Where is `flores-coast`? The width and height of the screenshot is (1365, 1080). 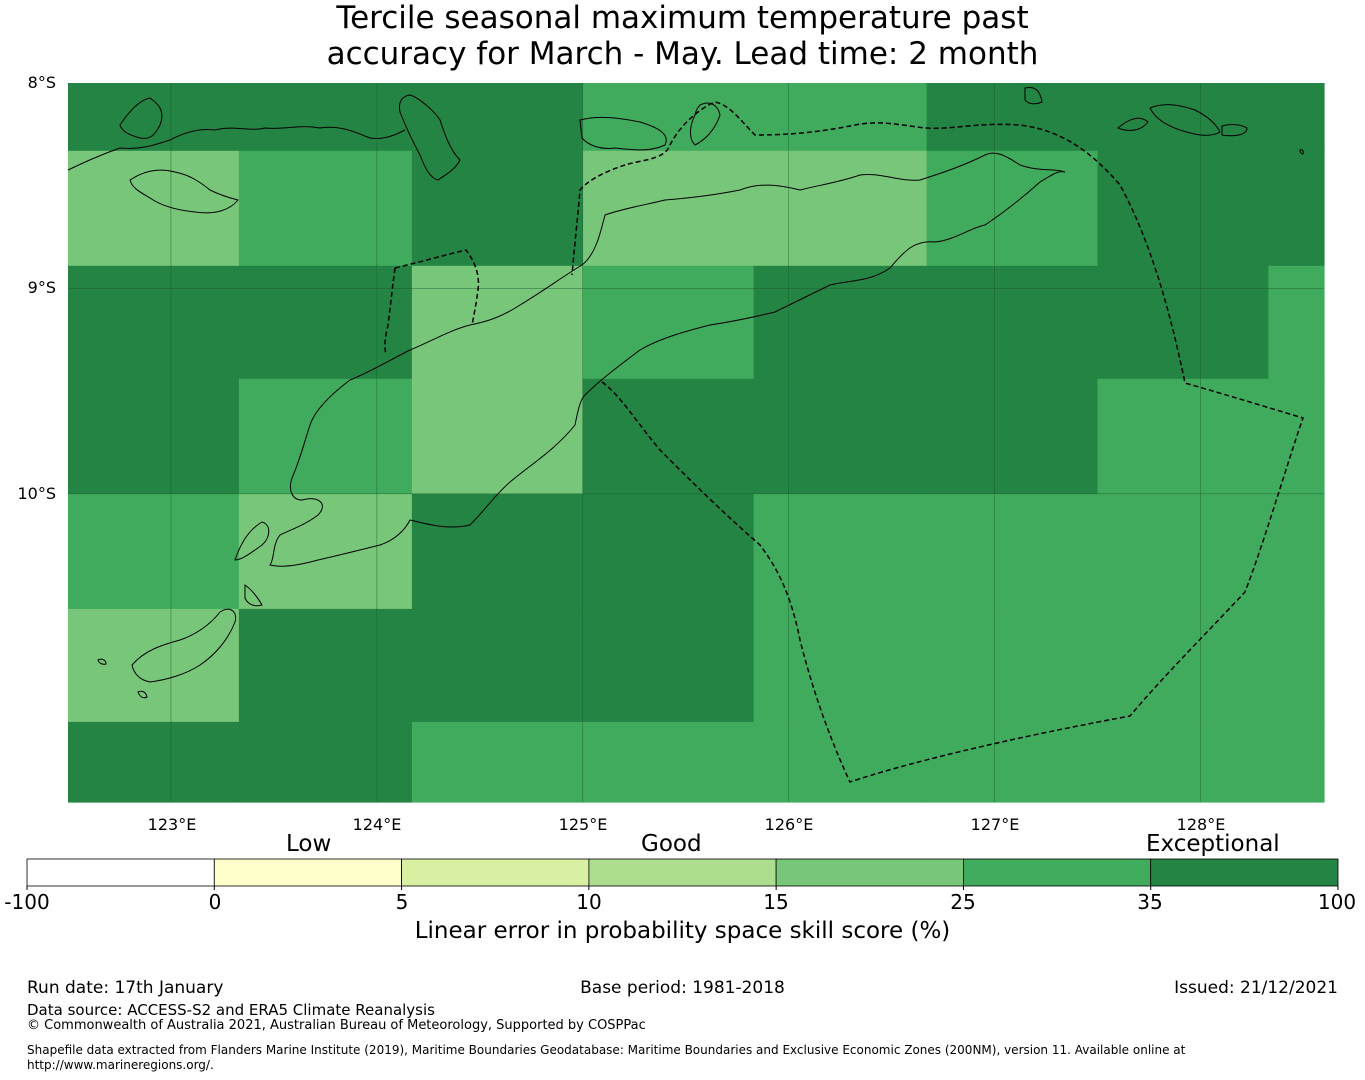
flores-coast is located at coordinates (236, 148).